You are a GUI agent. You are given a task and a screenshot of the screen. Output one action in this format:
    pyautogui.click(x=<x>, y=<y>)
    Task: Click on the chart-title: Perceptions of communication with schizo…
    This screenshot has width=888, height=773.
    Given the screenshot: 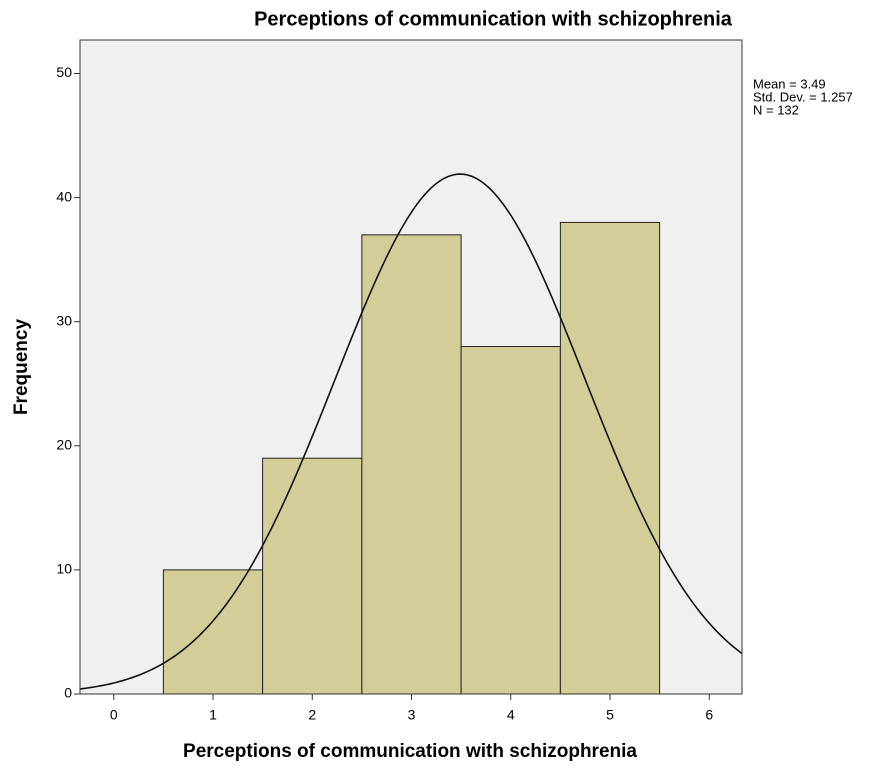 What is the action you would take?
    pyautogui.click(x=493, y=19)
    